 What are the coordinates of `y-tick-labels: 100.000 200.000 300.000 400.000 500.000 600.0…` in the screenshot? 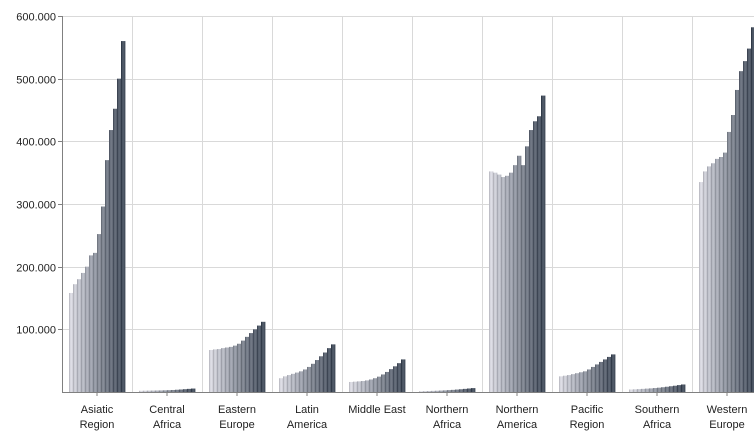 It's located at (36, 174).